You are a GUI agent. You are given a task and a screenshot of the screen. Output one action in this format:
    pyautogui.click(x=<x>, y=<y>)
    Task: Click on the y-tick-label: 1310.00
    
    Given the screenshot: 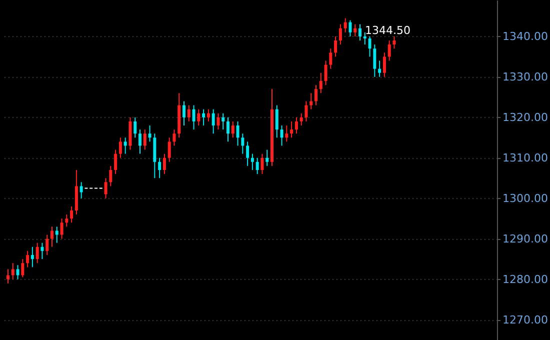 What is the action you would take?
    pyautogui.click(x=525, y=157)
    